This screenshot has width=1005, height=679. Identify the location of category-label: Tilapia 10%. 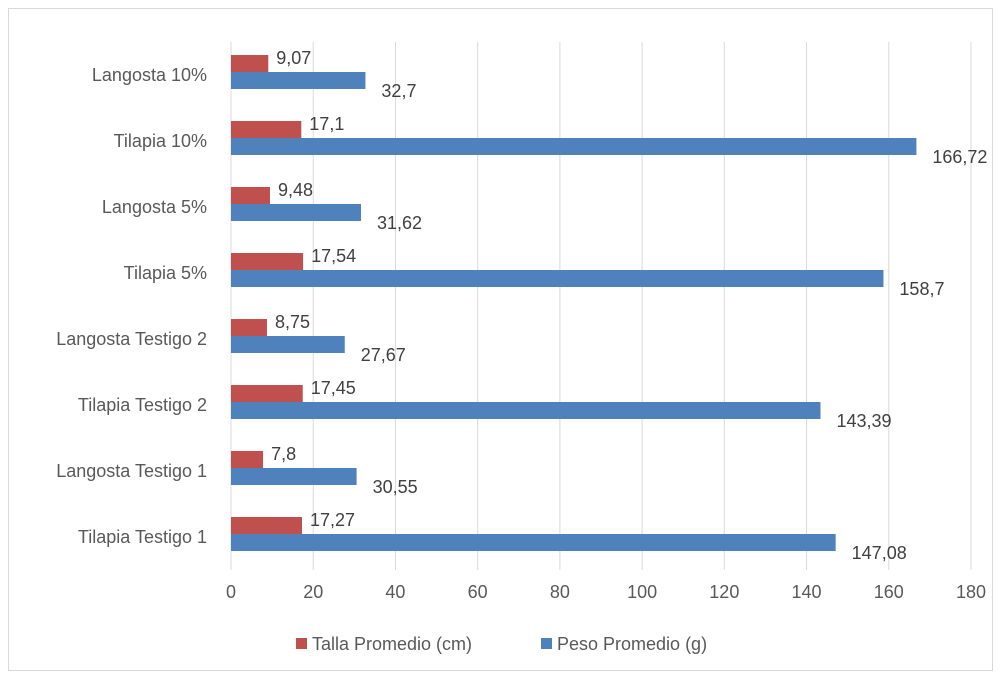
(160, 141).